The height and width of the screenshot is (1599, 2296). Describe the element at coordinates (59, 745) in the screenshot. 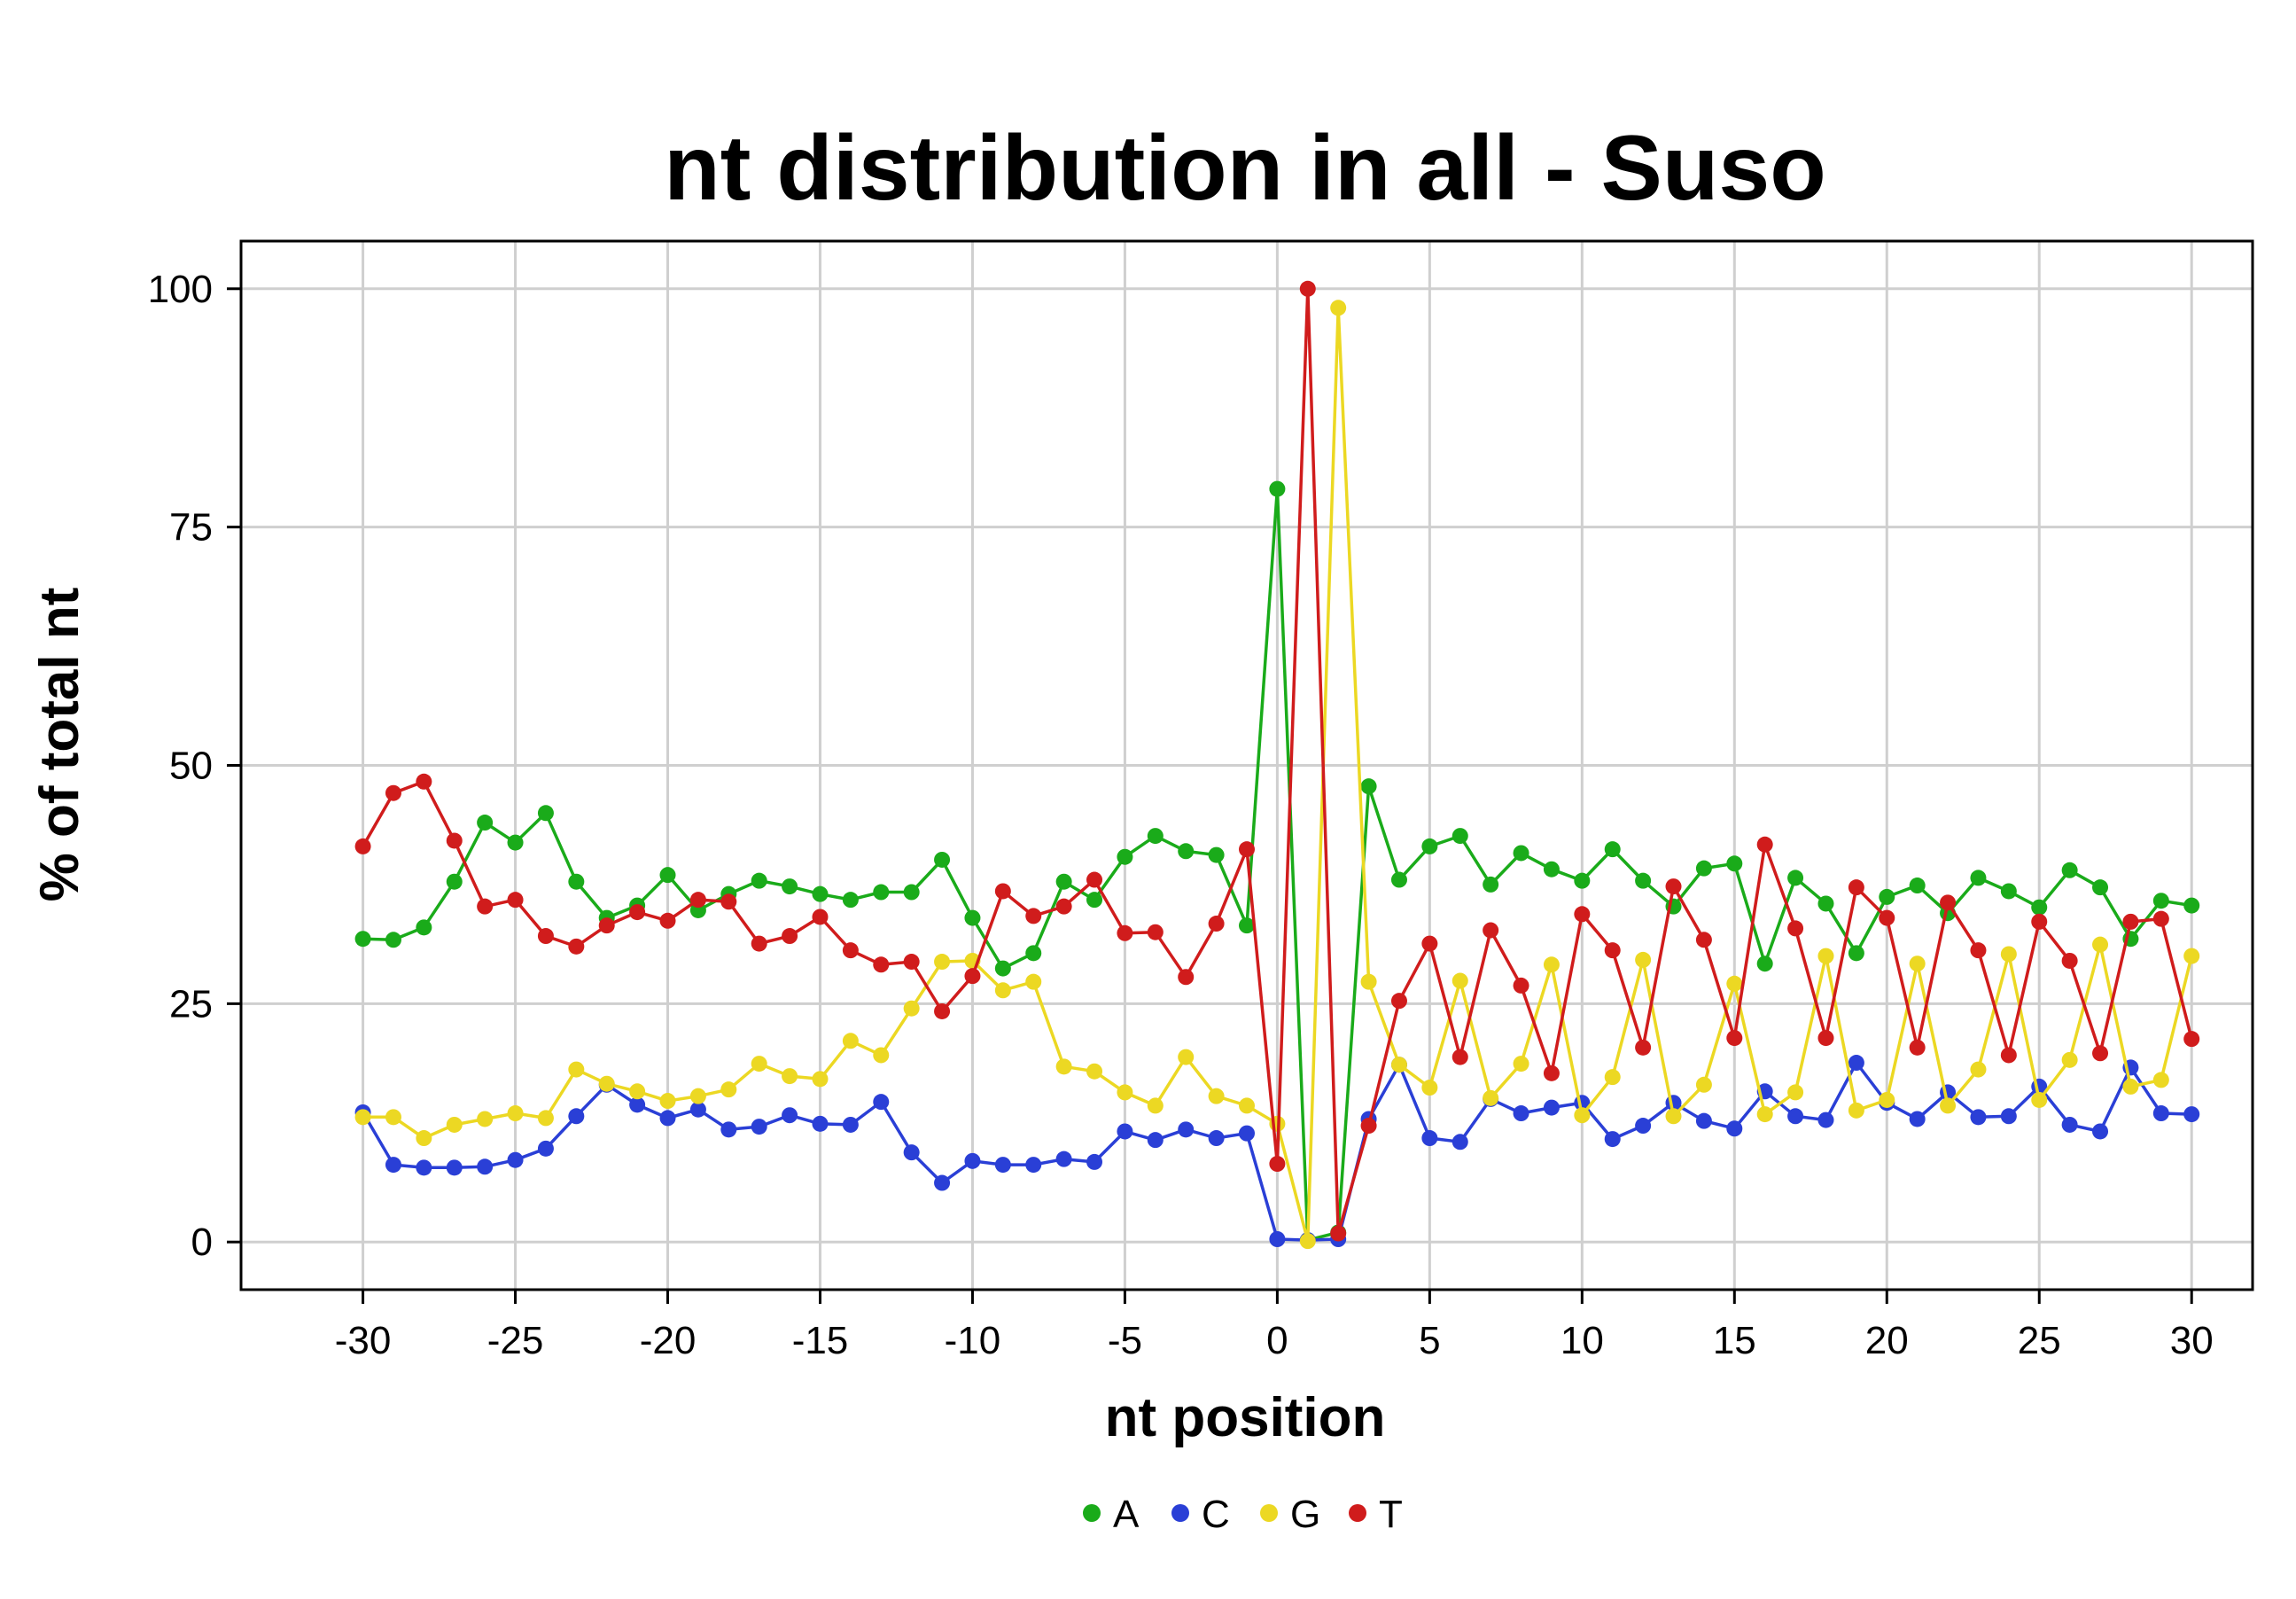

I see `y-axis-title: % of total nt` at that location.